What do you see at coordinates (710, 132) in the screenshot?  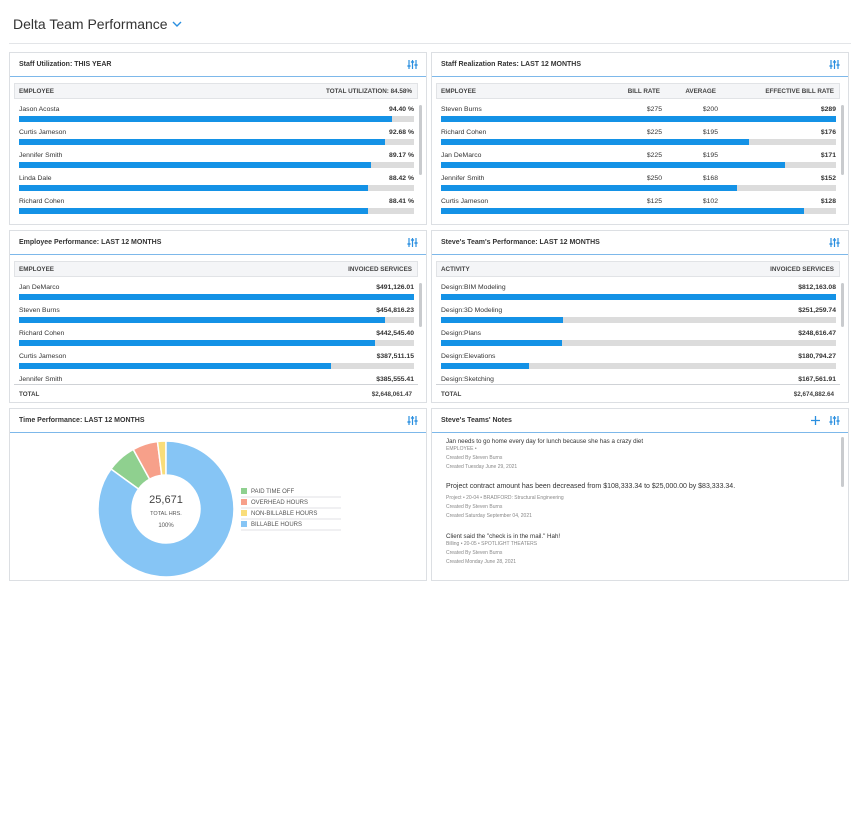 I see `row-value: $195` at bounding box center [710, 132].